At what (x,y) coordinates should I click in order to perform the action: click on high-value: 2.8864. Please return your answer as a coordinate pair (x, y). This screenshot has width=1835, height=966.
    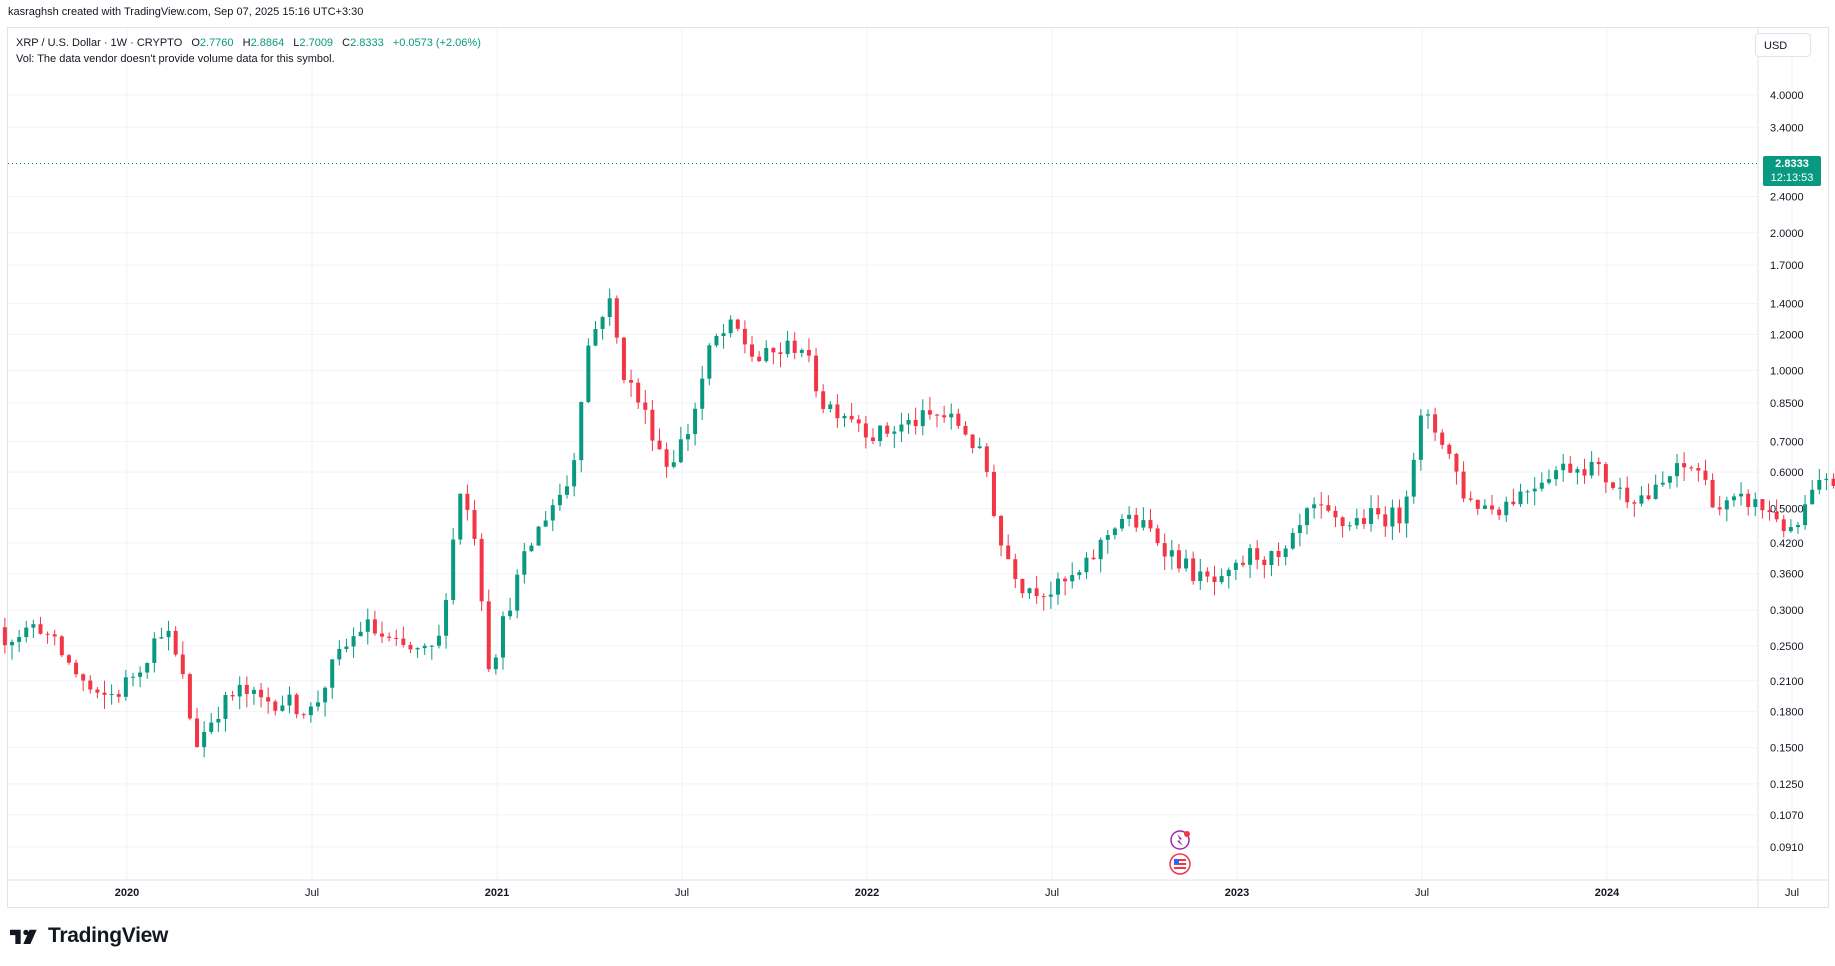
    Looking at the image, I should click on (267, 43).